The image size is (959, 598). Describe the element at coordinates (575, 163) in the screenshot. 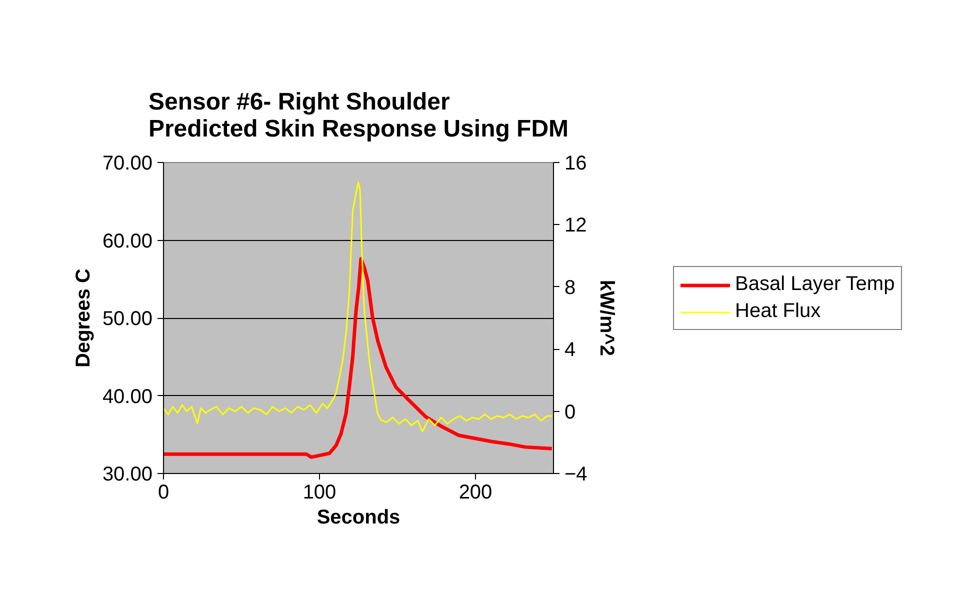

I see `y2-tick-label: 16` at that location.